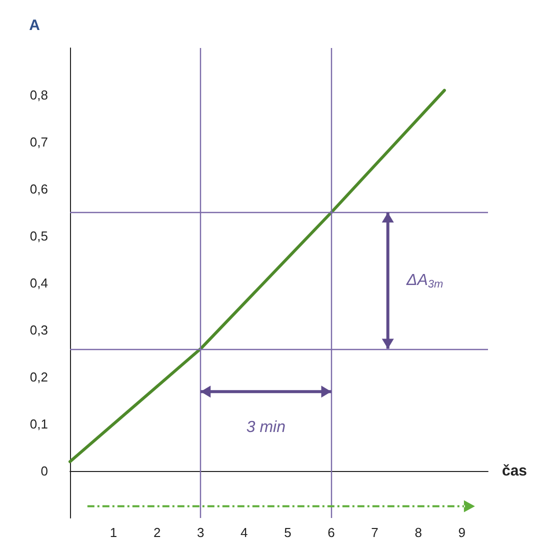 The width and height of the screenshot is (558, 554). What do you see at coordinates (39, 236) in the screenshot?
I see `y-tick-label: 0,5` at bounding box center [39, 236].